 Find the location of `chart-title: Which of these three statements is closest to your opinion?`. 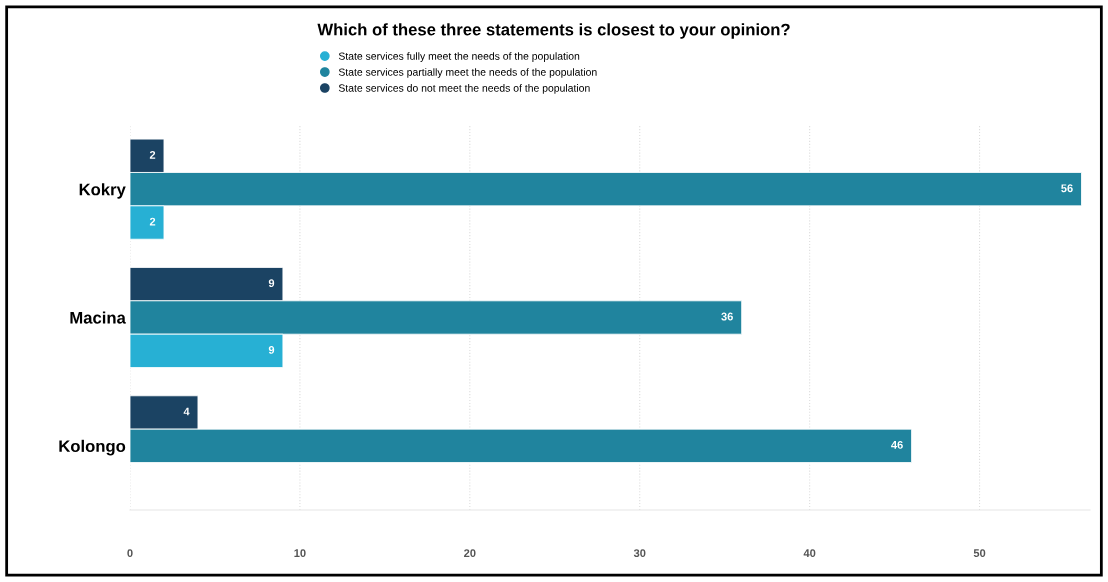

chart-title: Which of these three statements is closest to your opinion? is located at coordinates (553, 31).